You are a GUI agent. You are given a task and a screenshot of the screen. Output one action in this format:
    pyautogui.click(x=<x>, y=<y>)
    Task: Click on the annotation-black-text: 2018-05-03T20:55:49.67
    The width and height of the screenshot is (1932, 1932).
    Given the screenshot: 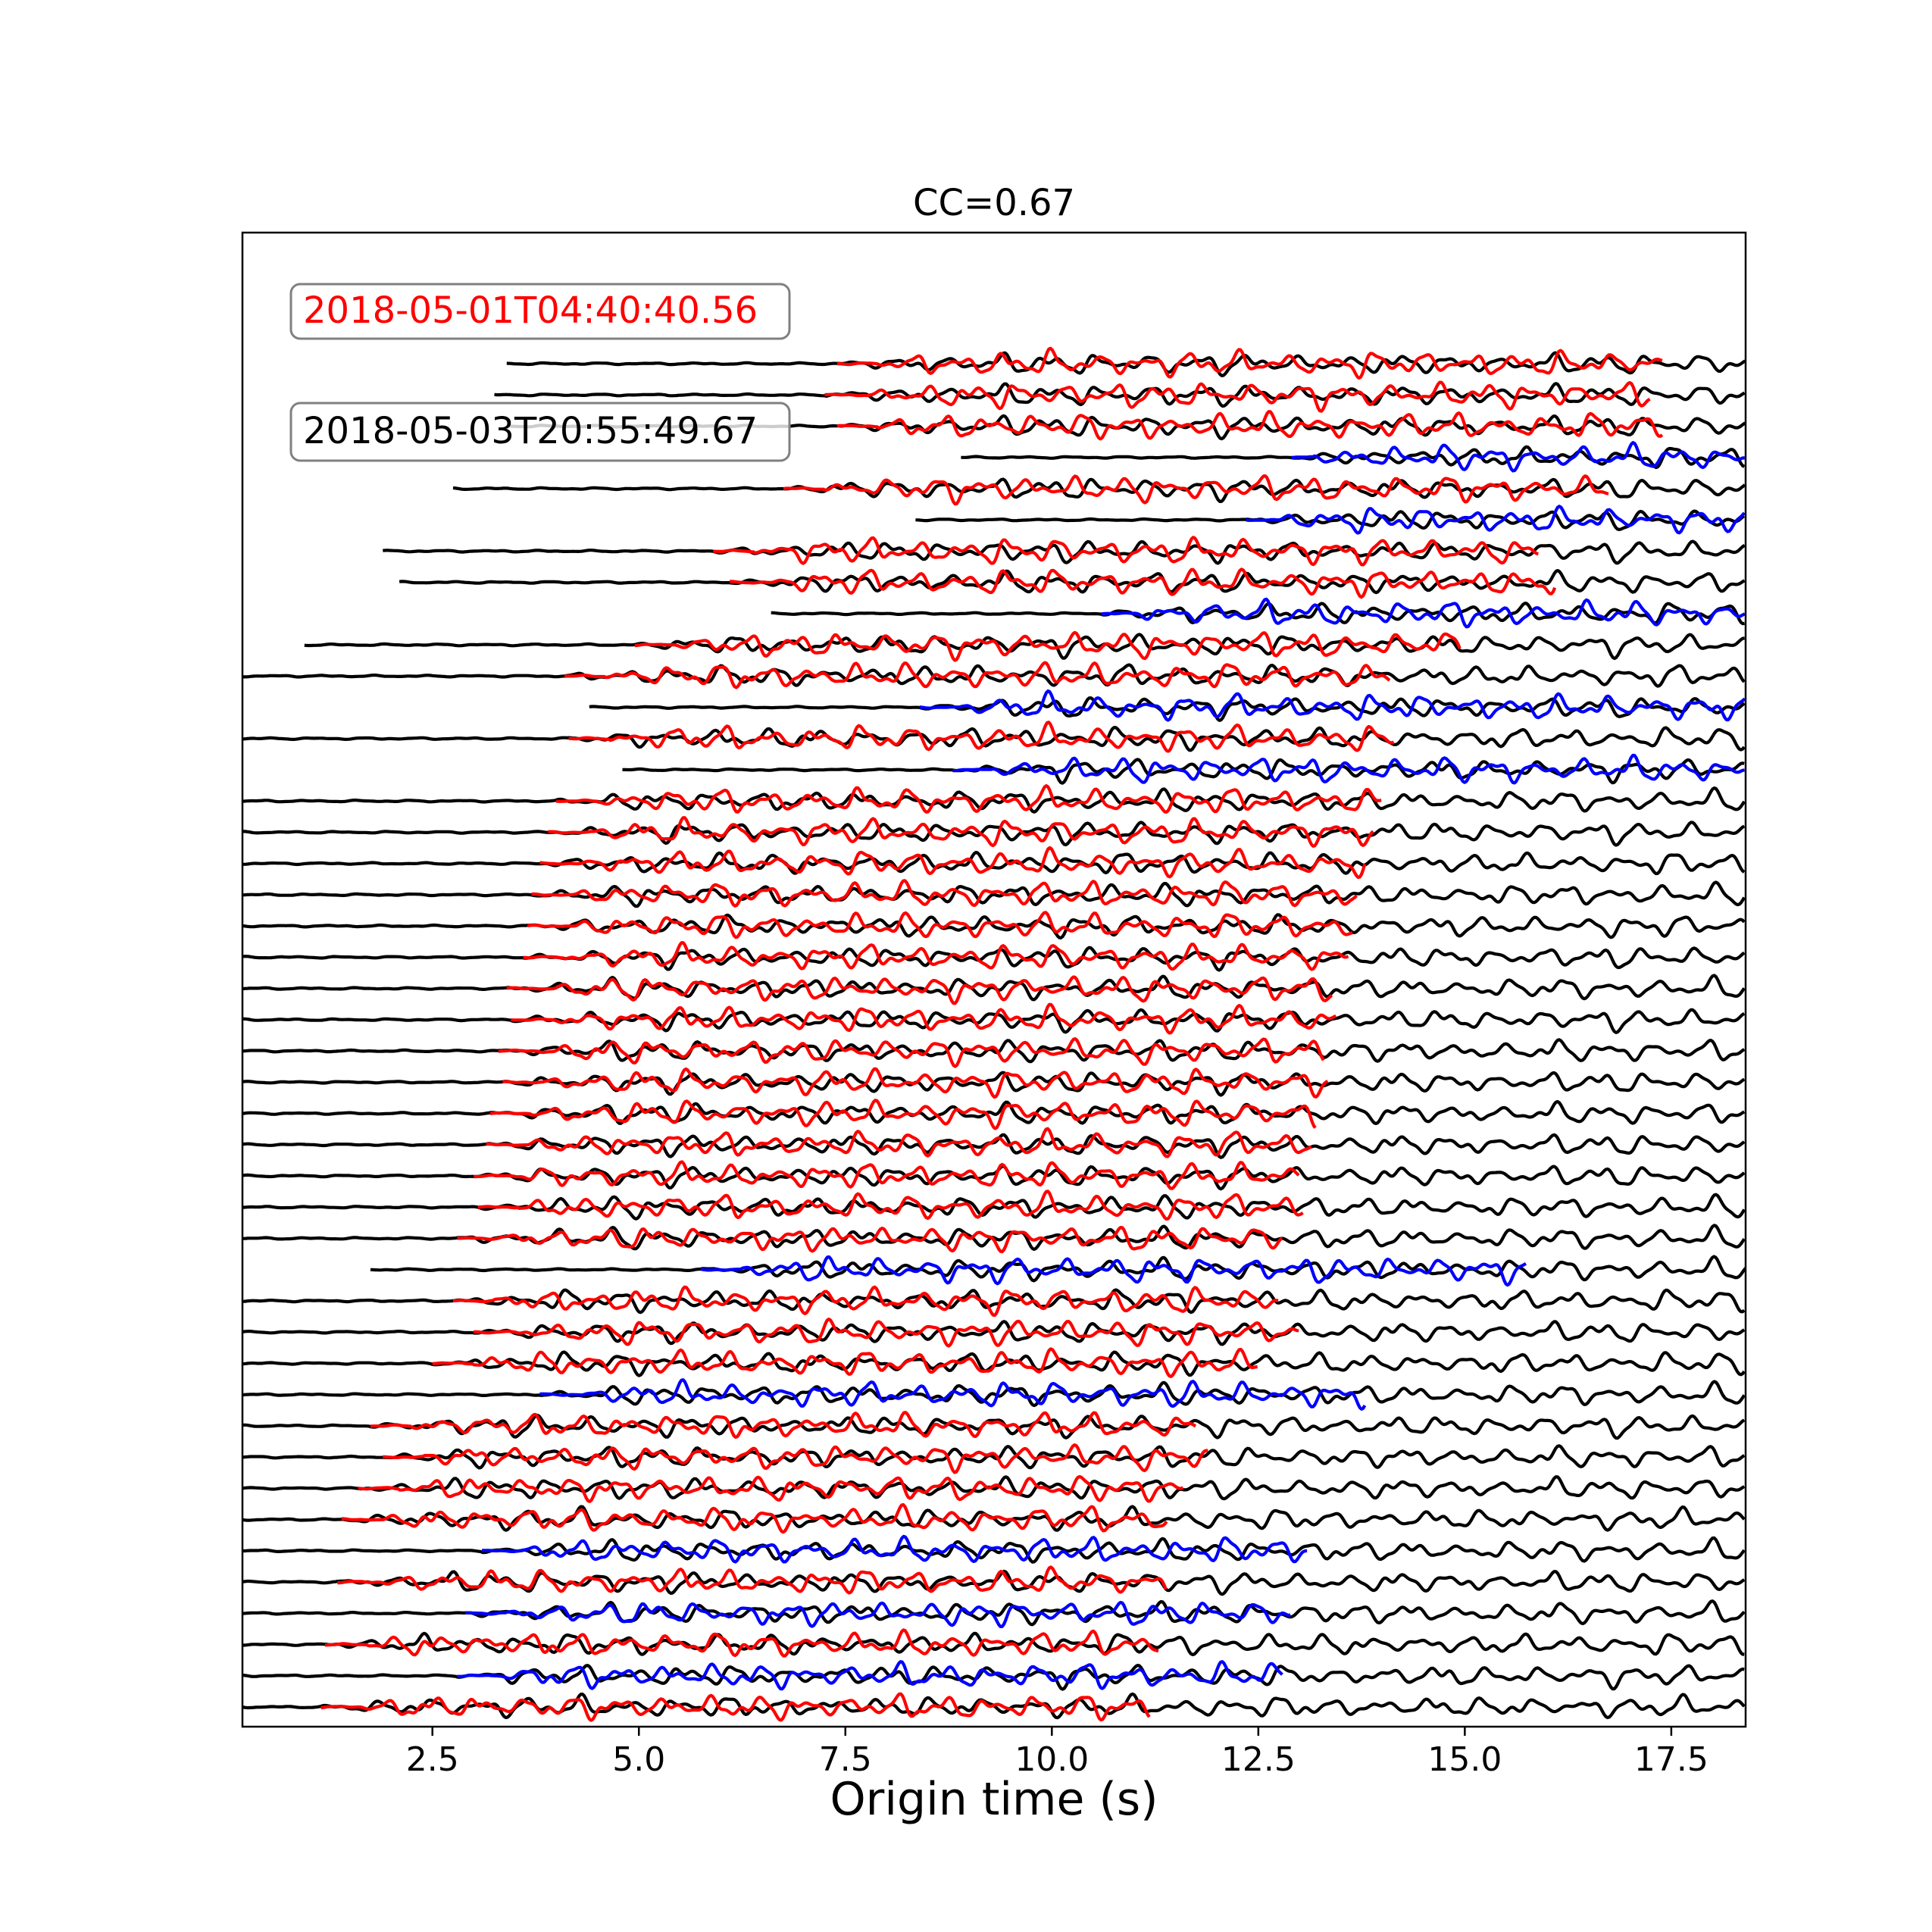 What is the action you would take?
    pyautogui.click(x=530, y=431)
    